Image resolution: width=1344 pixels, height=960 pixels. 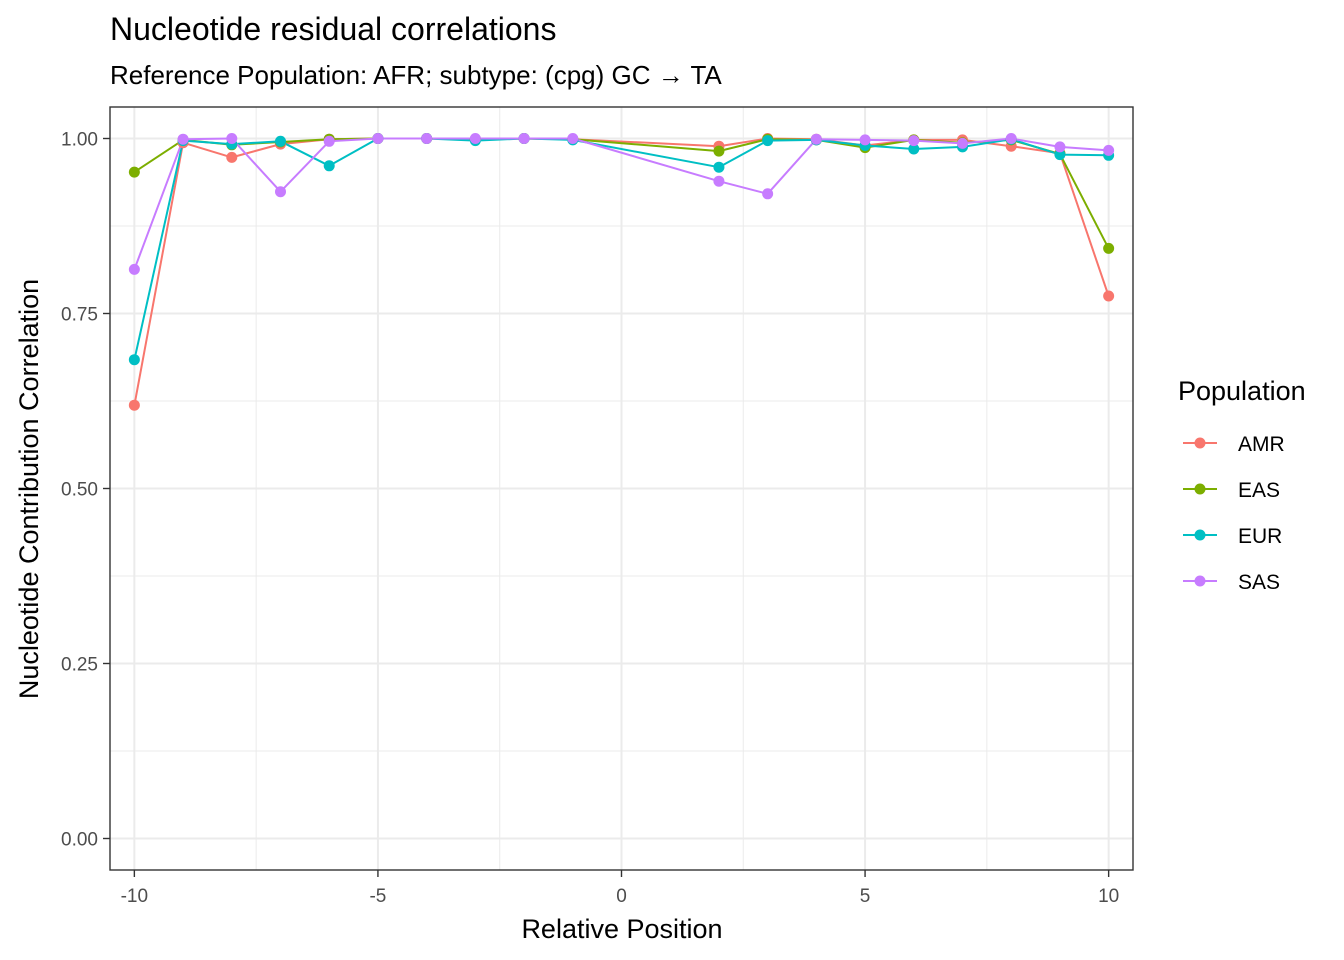 I want to click on x-axis-title: Relative Position, so click(x=621, y=929).